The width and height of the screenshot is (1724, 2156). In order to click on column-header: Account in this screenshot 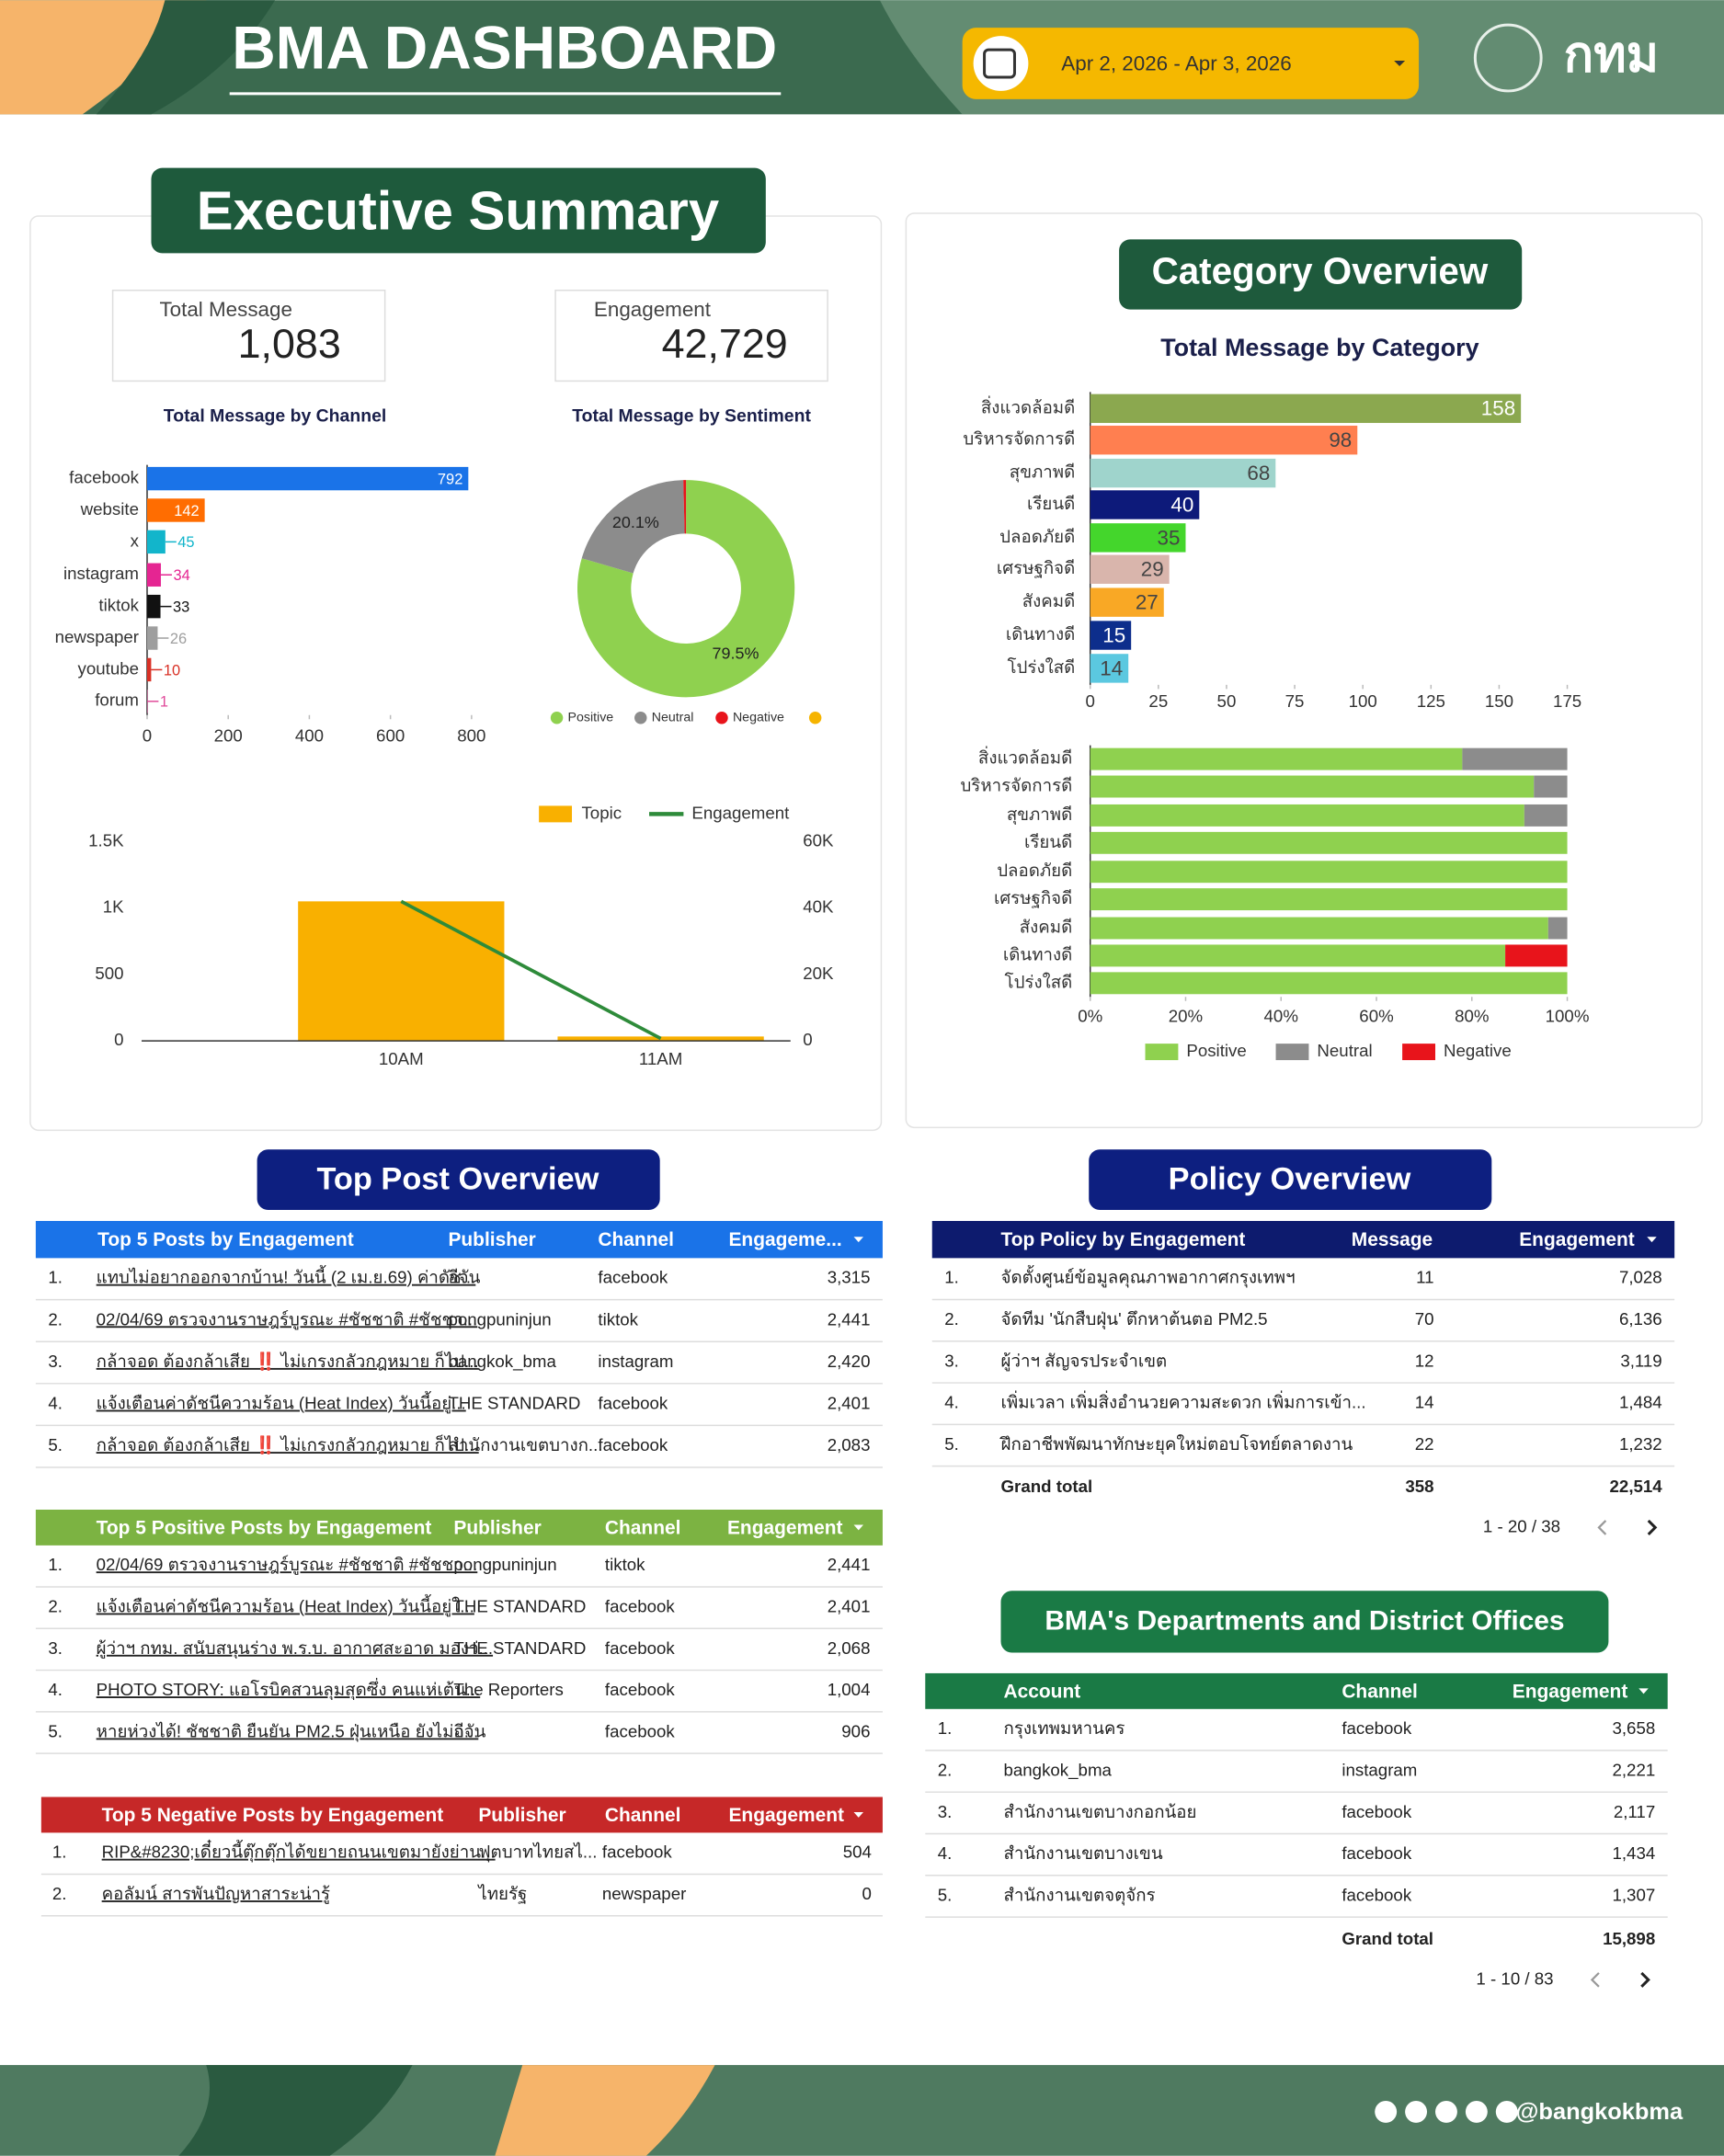, I will do `click(1042, 1691)`.